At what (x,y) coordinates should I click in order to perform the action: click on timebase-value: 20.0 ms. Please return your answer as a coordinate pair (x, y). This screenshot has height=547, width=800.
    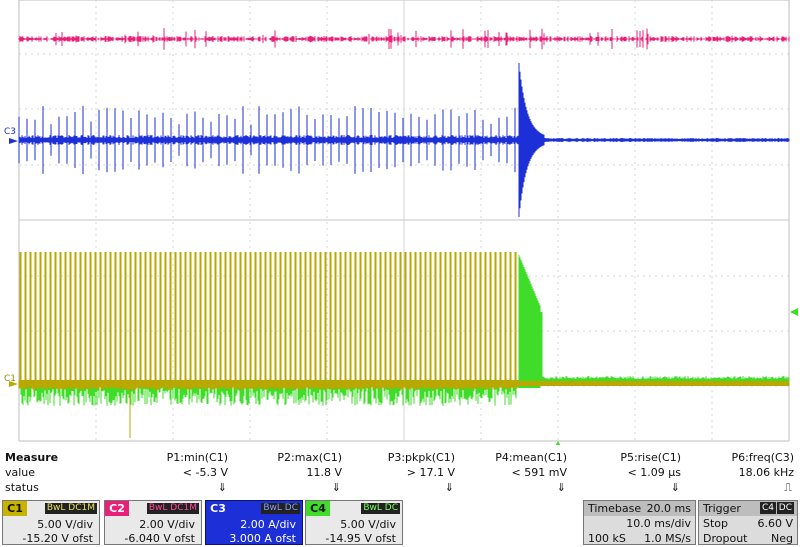
    Looking at the image, I should click on (668, 508).